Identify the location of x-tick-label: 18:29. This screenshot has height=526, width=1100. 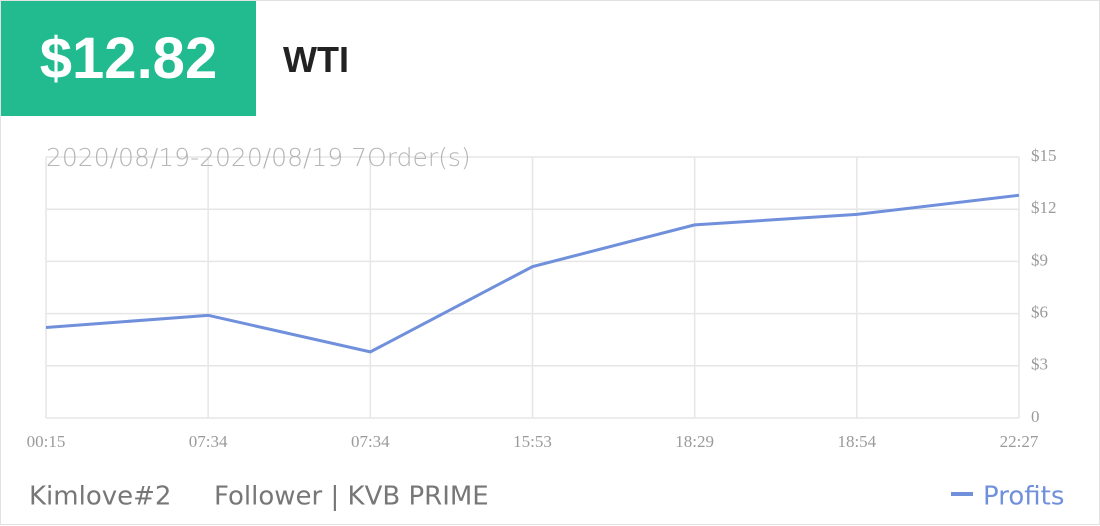
(694, 441).